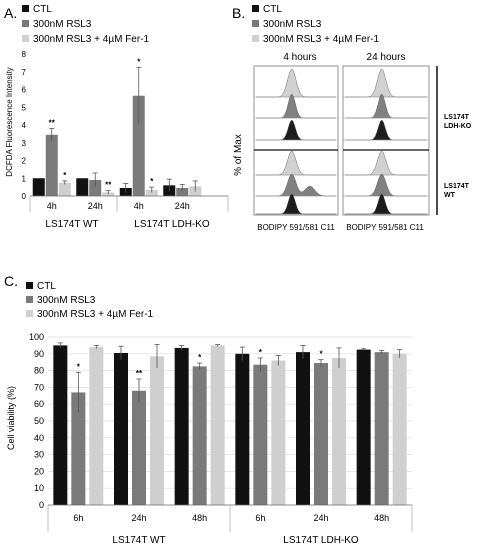 The width and height of the screenshot is (478, 550). I want to click on panel-c-ytick-label: 10, so click(39, 488).